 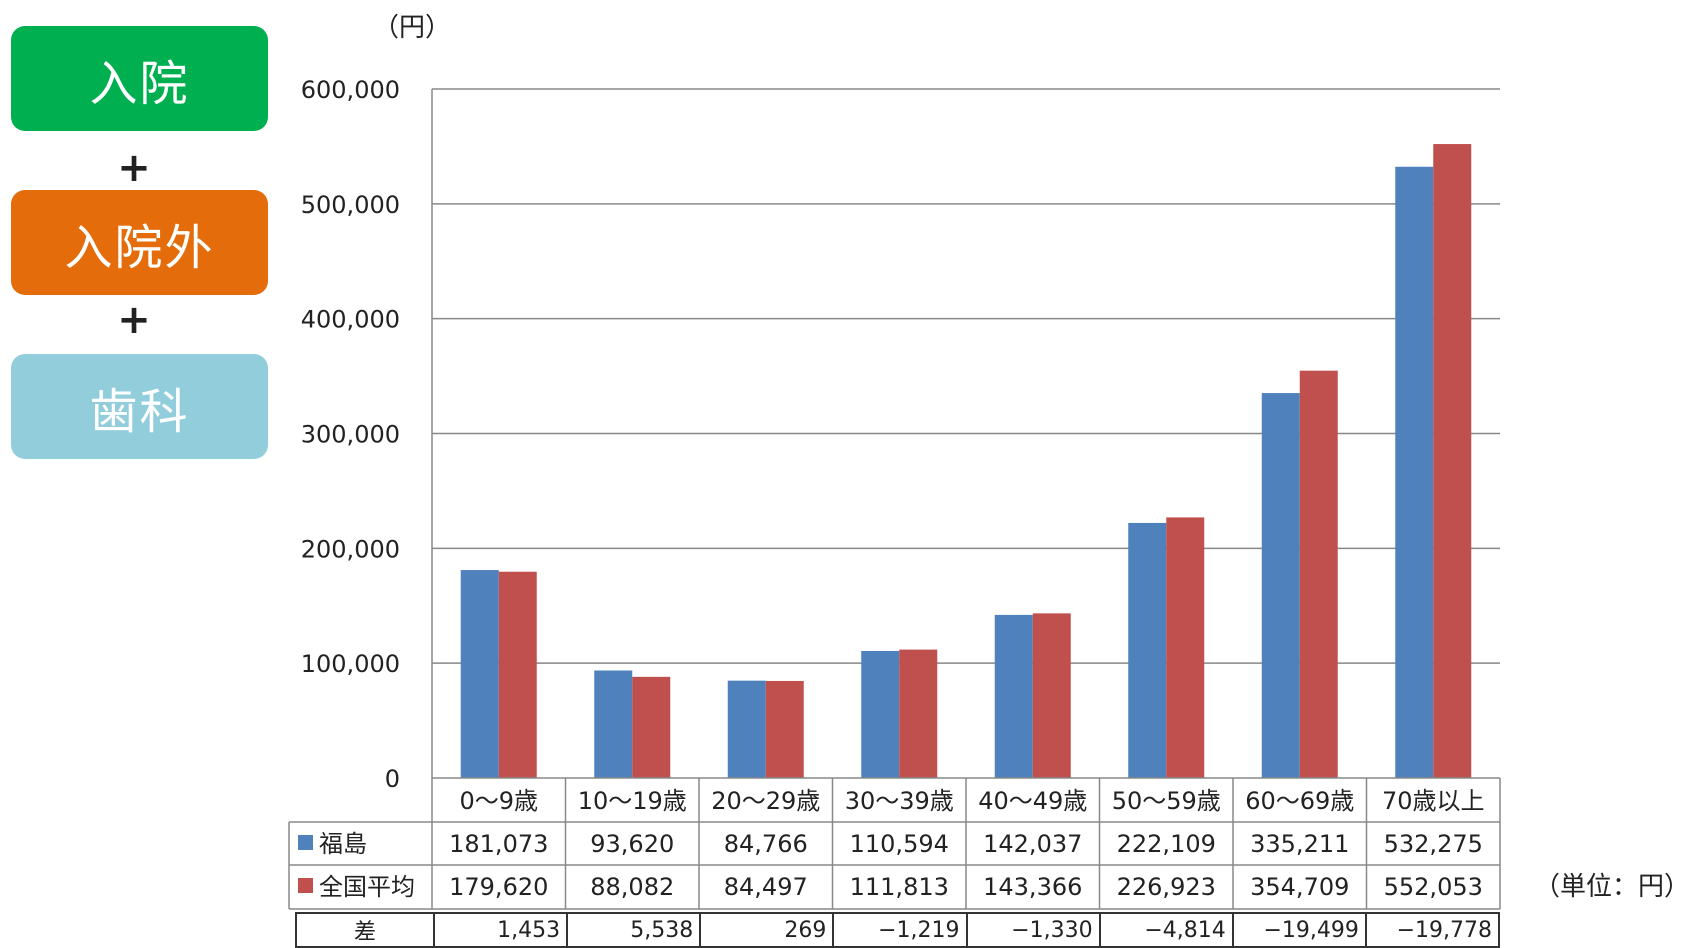 What do you see at coordinates (392, 779) in the screenshot?
I see `y-tick-label: 0` at bounding box center [392, 779].